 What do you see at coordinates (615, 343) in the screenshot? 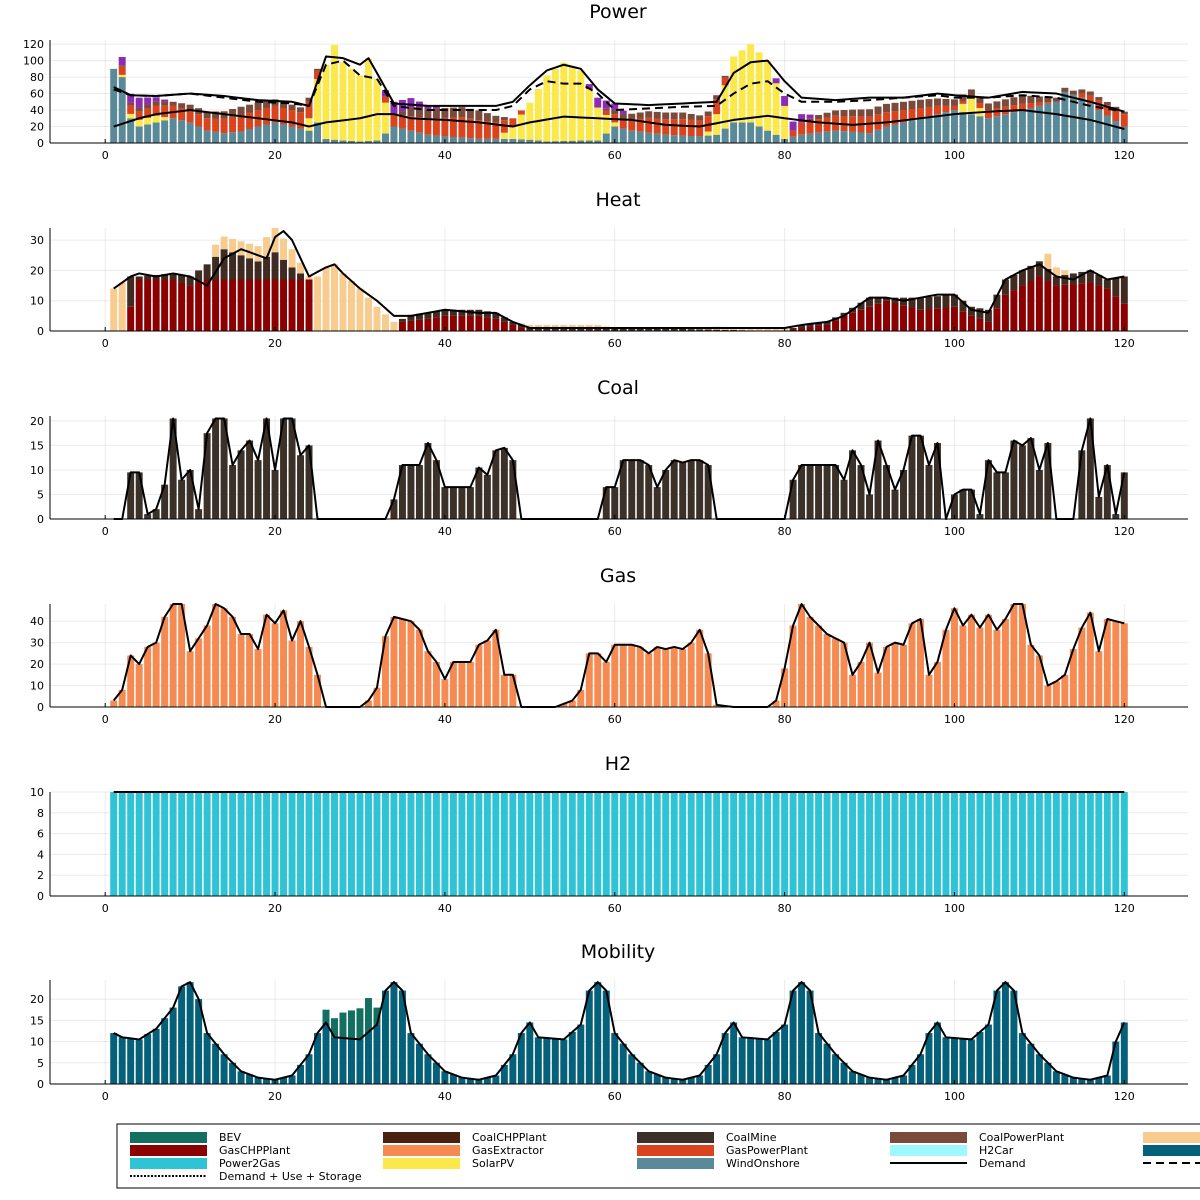
I see `x-tick-label: 60` at bounding box center [615, 343].